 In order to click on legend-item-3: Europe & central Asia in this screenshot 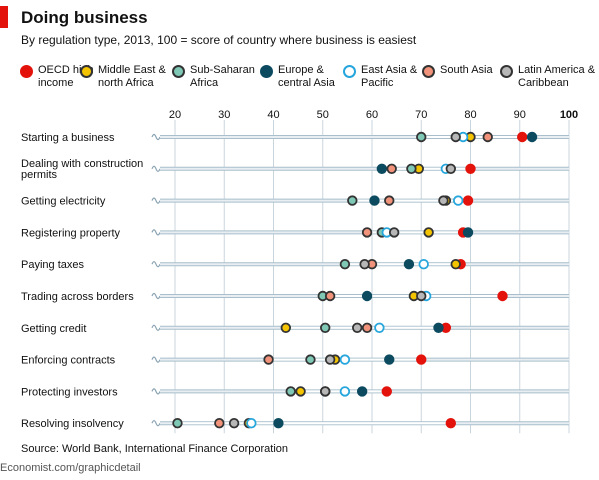, I will do `click(309, 77)`.